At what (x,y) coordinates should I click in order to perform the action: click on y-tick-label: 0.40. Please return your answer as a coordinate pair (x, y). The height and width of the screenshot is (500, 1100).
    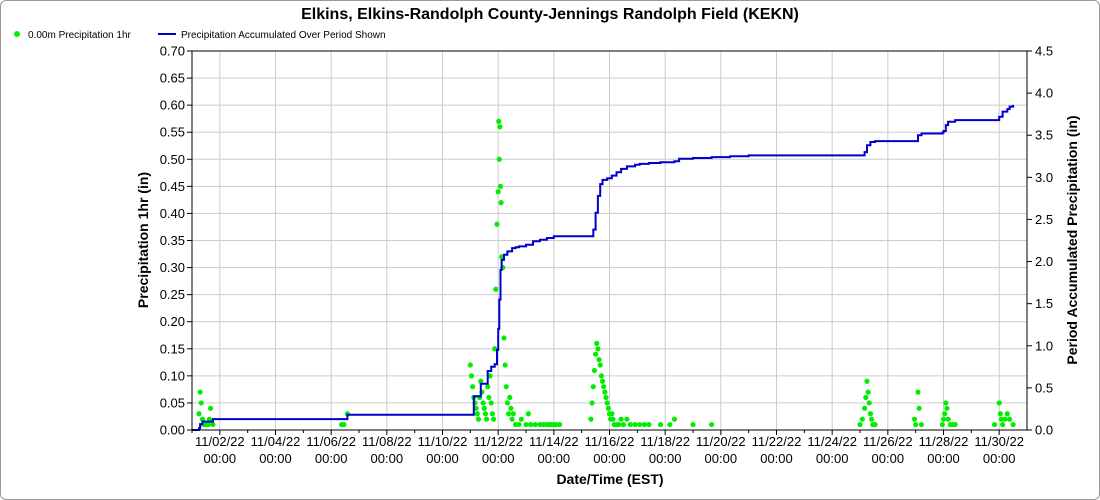
    Looking at the image, I should click on (172, 213).